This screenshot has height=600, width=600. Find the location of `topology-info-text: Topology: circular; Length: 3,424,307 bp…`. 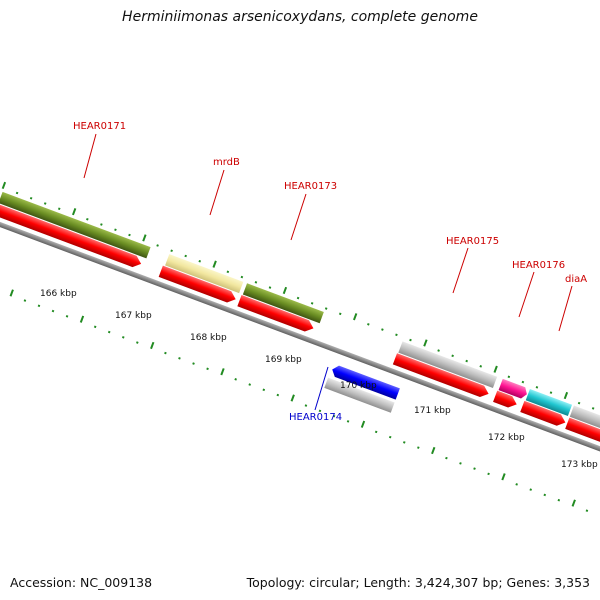

topology-info-text: Topology: circular; Length: 3,424,307 bp… is located at coordinates (418, 582).